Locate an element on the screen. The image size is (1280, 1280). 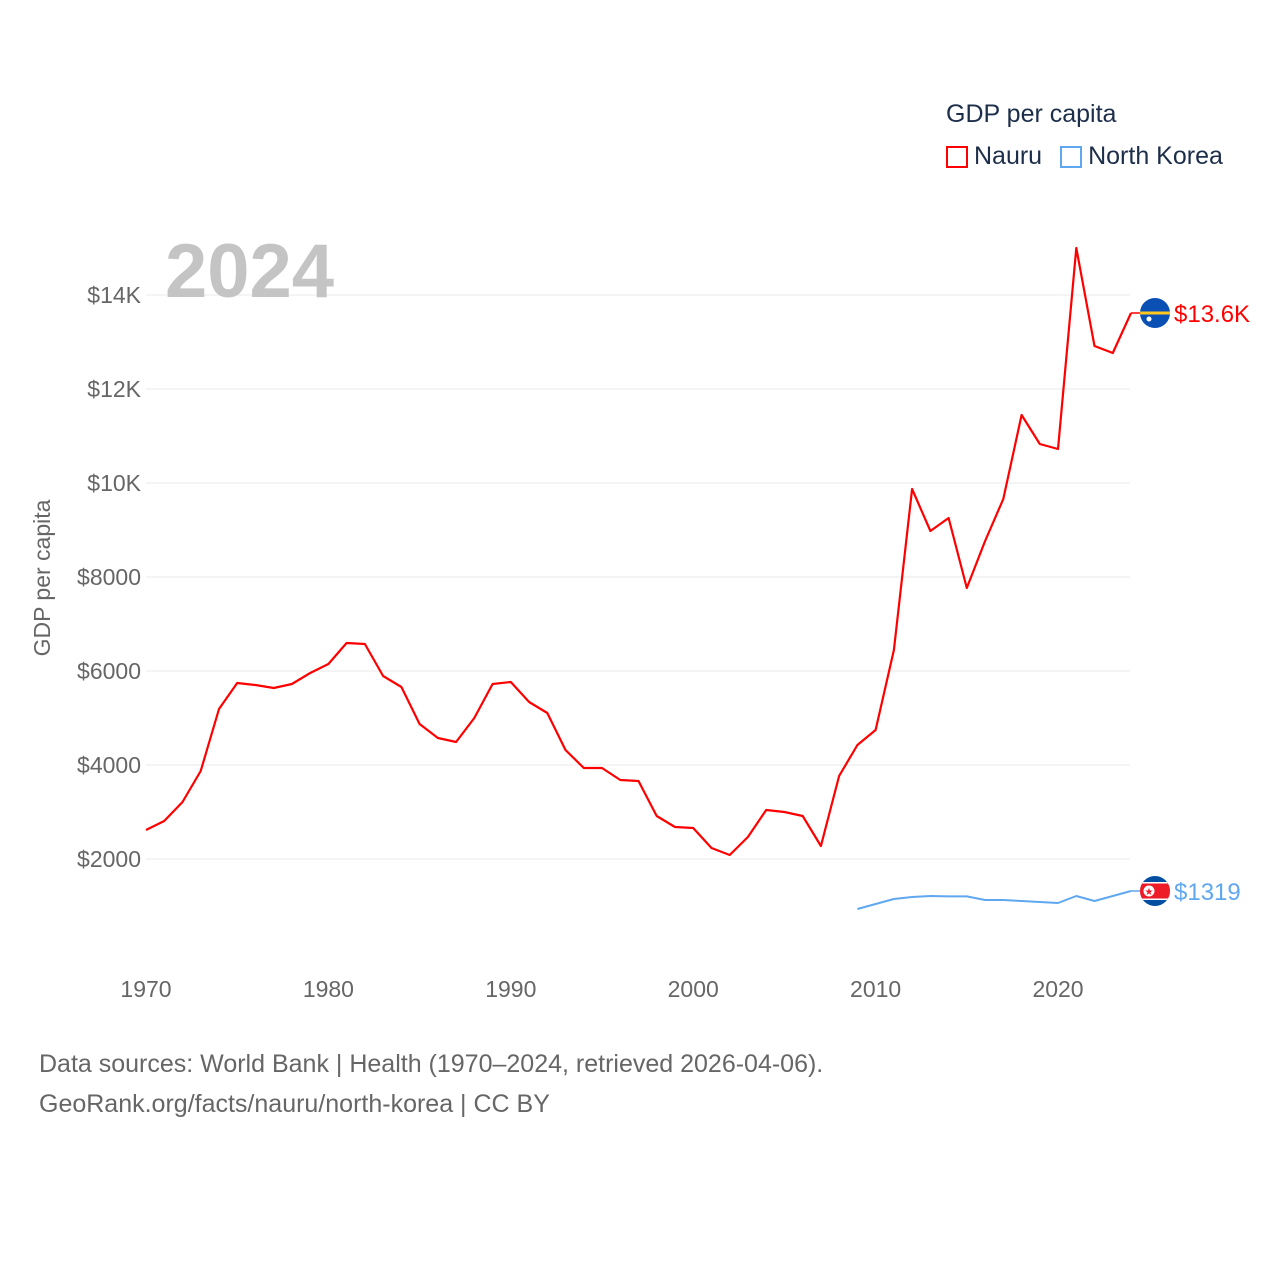
flag is located at coordinates (1155, 313).